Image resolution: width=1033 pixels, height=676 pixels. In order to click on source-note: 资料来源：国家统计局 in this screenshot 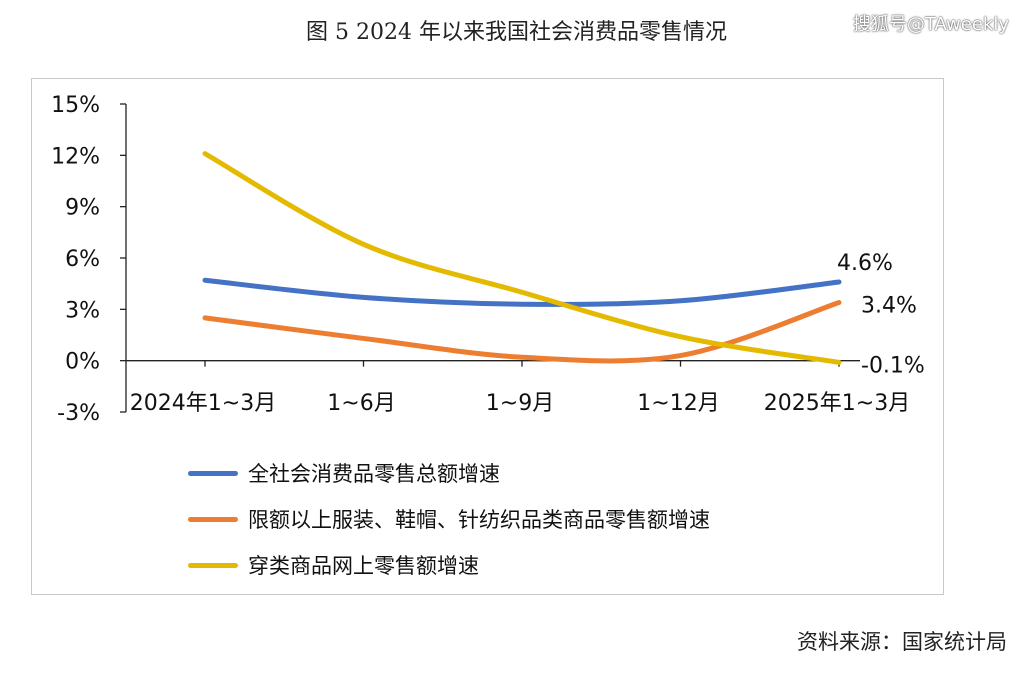, I will do `click(902, 642)`.